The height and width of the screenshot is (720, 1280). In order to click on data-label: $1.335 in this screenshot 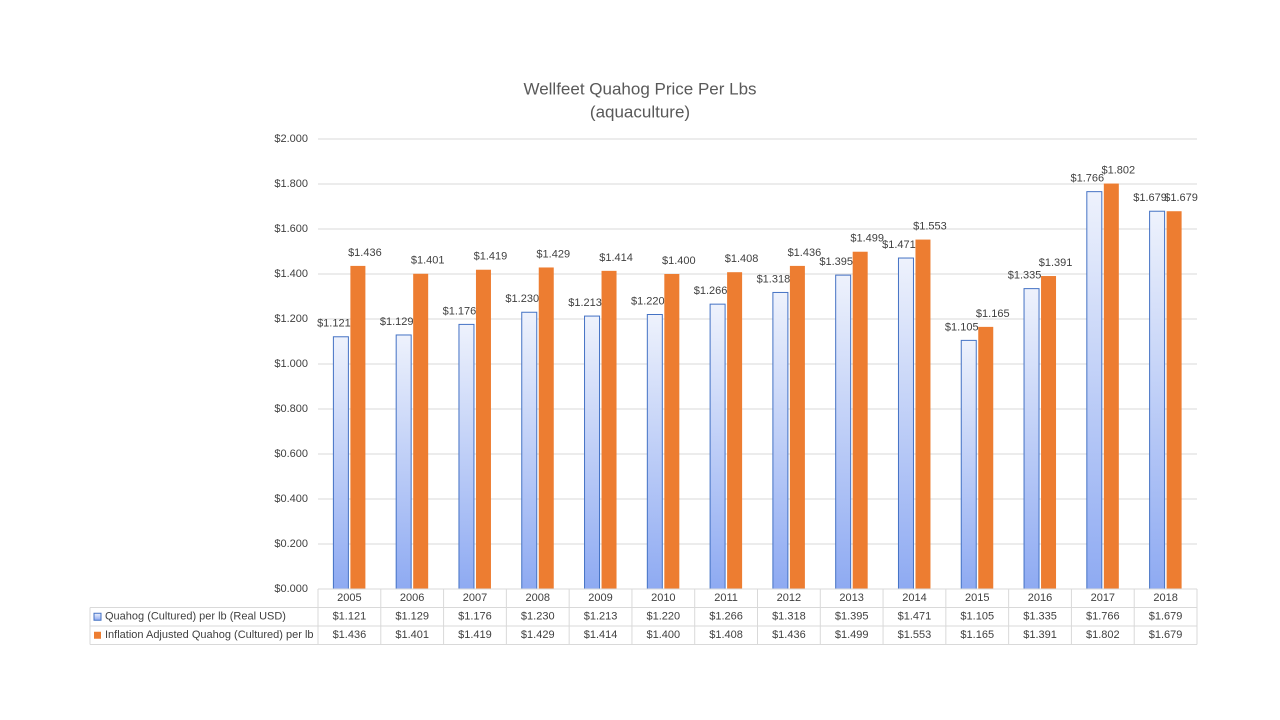, I will do `click(1025, 276)`.